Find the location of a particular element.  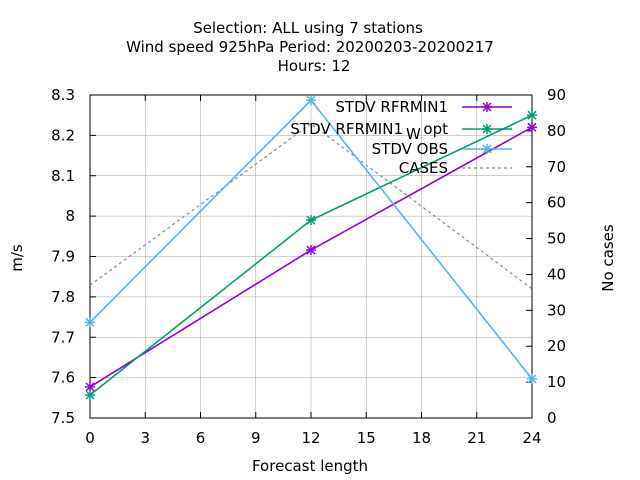

x-tick-label: 15 is located at coordinates (366, 438).